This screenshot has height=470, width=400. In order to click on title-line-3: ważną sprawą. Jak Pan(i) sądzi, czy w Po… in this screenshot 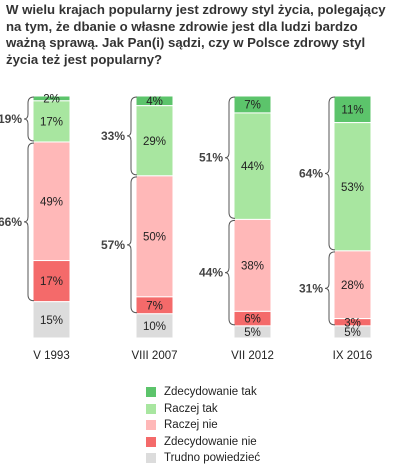, I will do `click(186, 42)`.